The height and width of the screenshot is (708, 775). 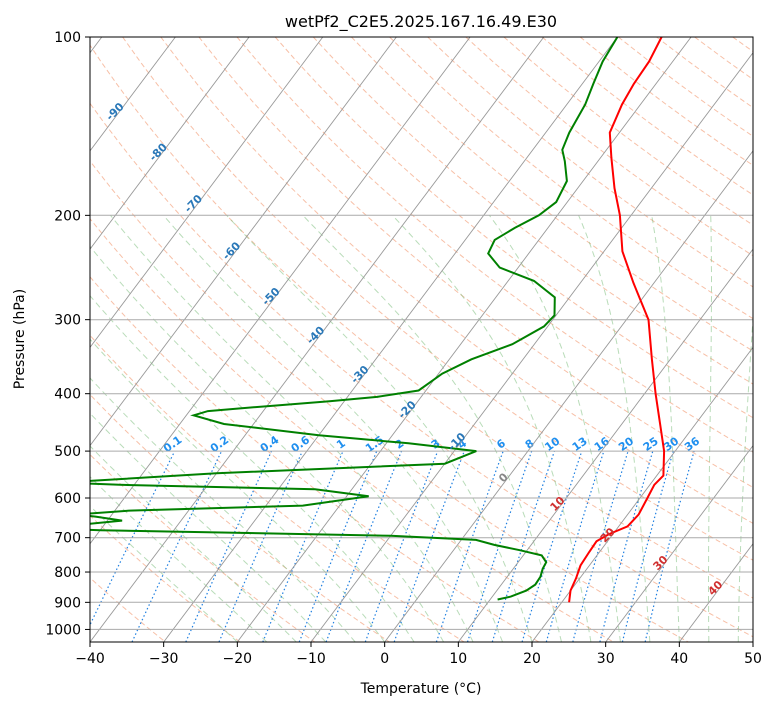 I want to click on isotherm-label: -20, so click(x=407, y=409).